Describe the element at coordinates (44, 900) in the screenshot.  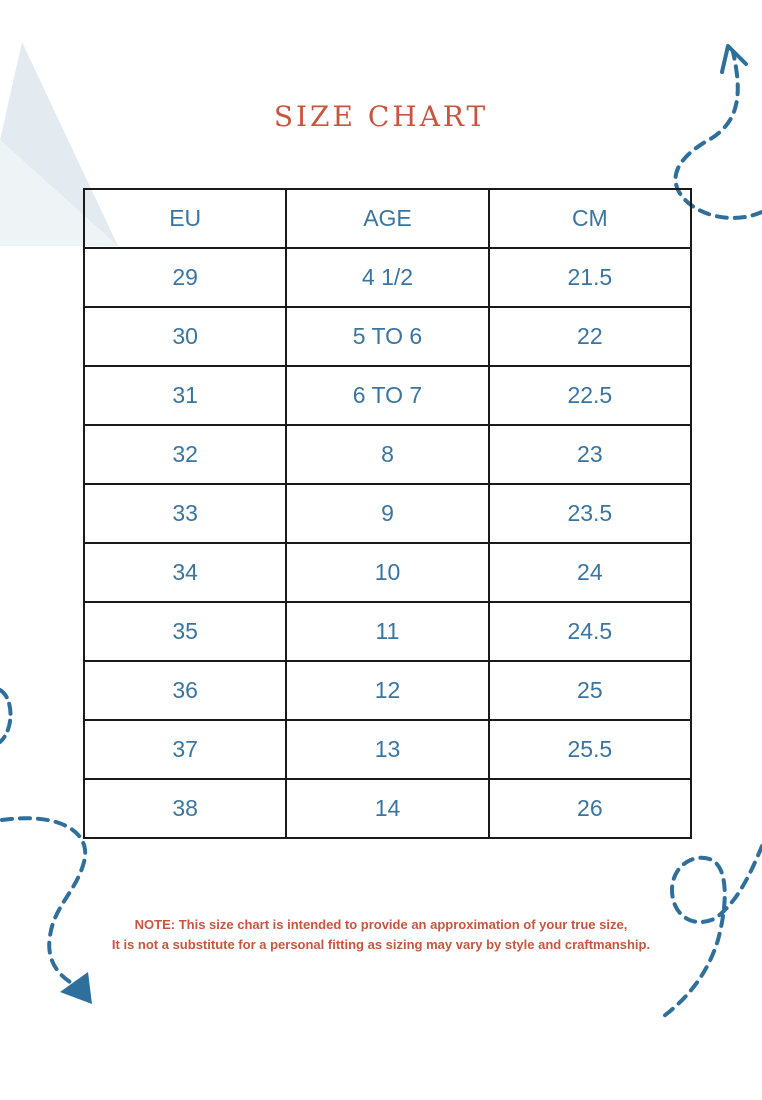
I see `dashed-arrow-bottom-left-icon` at that location.